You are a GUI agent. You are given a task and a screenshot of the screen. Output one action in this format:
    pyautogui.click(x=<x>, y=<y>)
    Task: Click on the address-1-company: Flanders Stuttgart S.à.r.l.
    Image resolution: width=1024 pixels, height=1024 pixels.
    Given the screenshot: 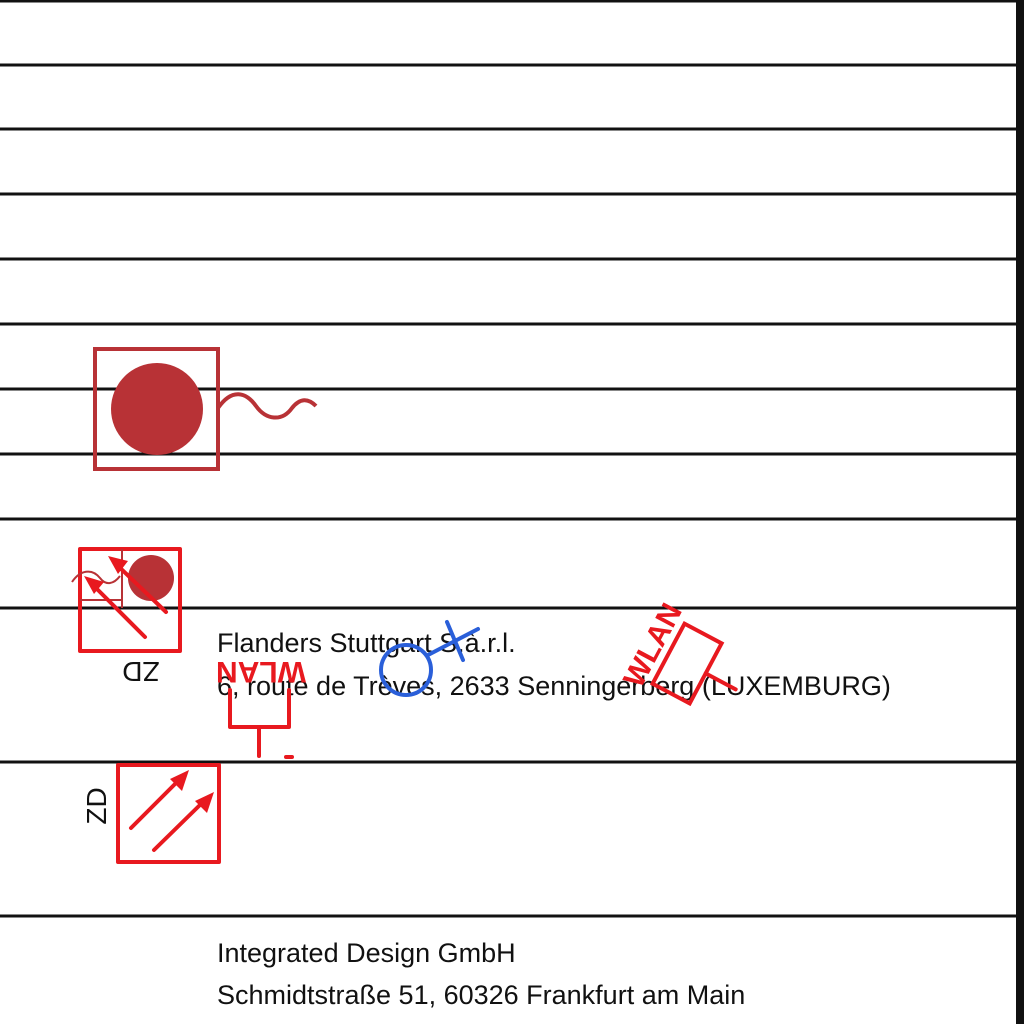 What is the action you would take?
    pyautogui.click(x=366, y=643)
    